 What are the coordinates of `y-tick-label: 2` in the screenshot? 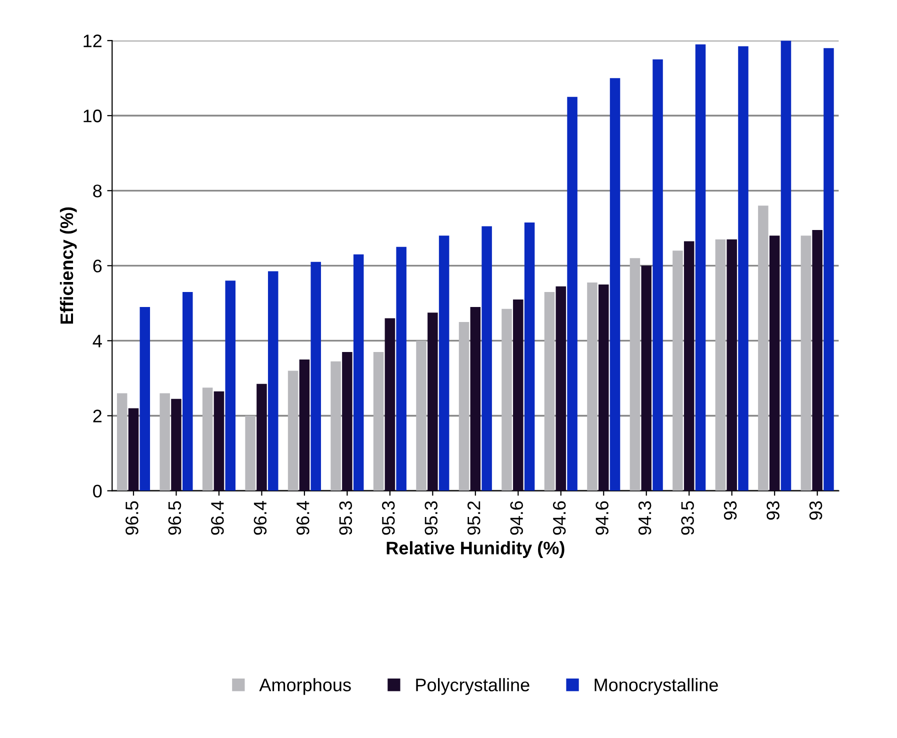 It's located at (97, 416).